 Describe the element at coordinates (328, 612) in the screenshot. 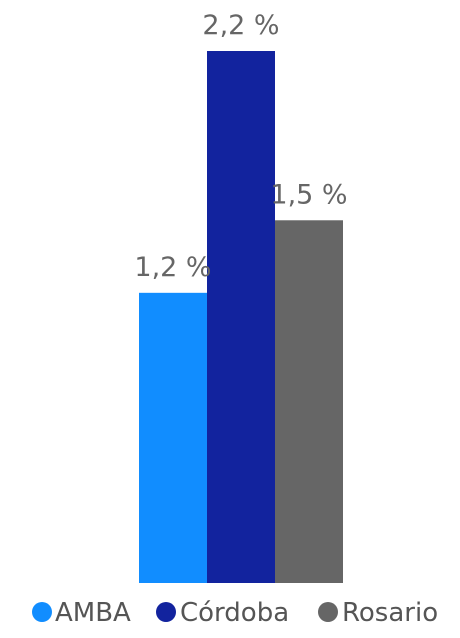

I see `legend-marker-rosario` at that location.